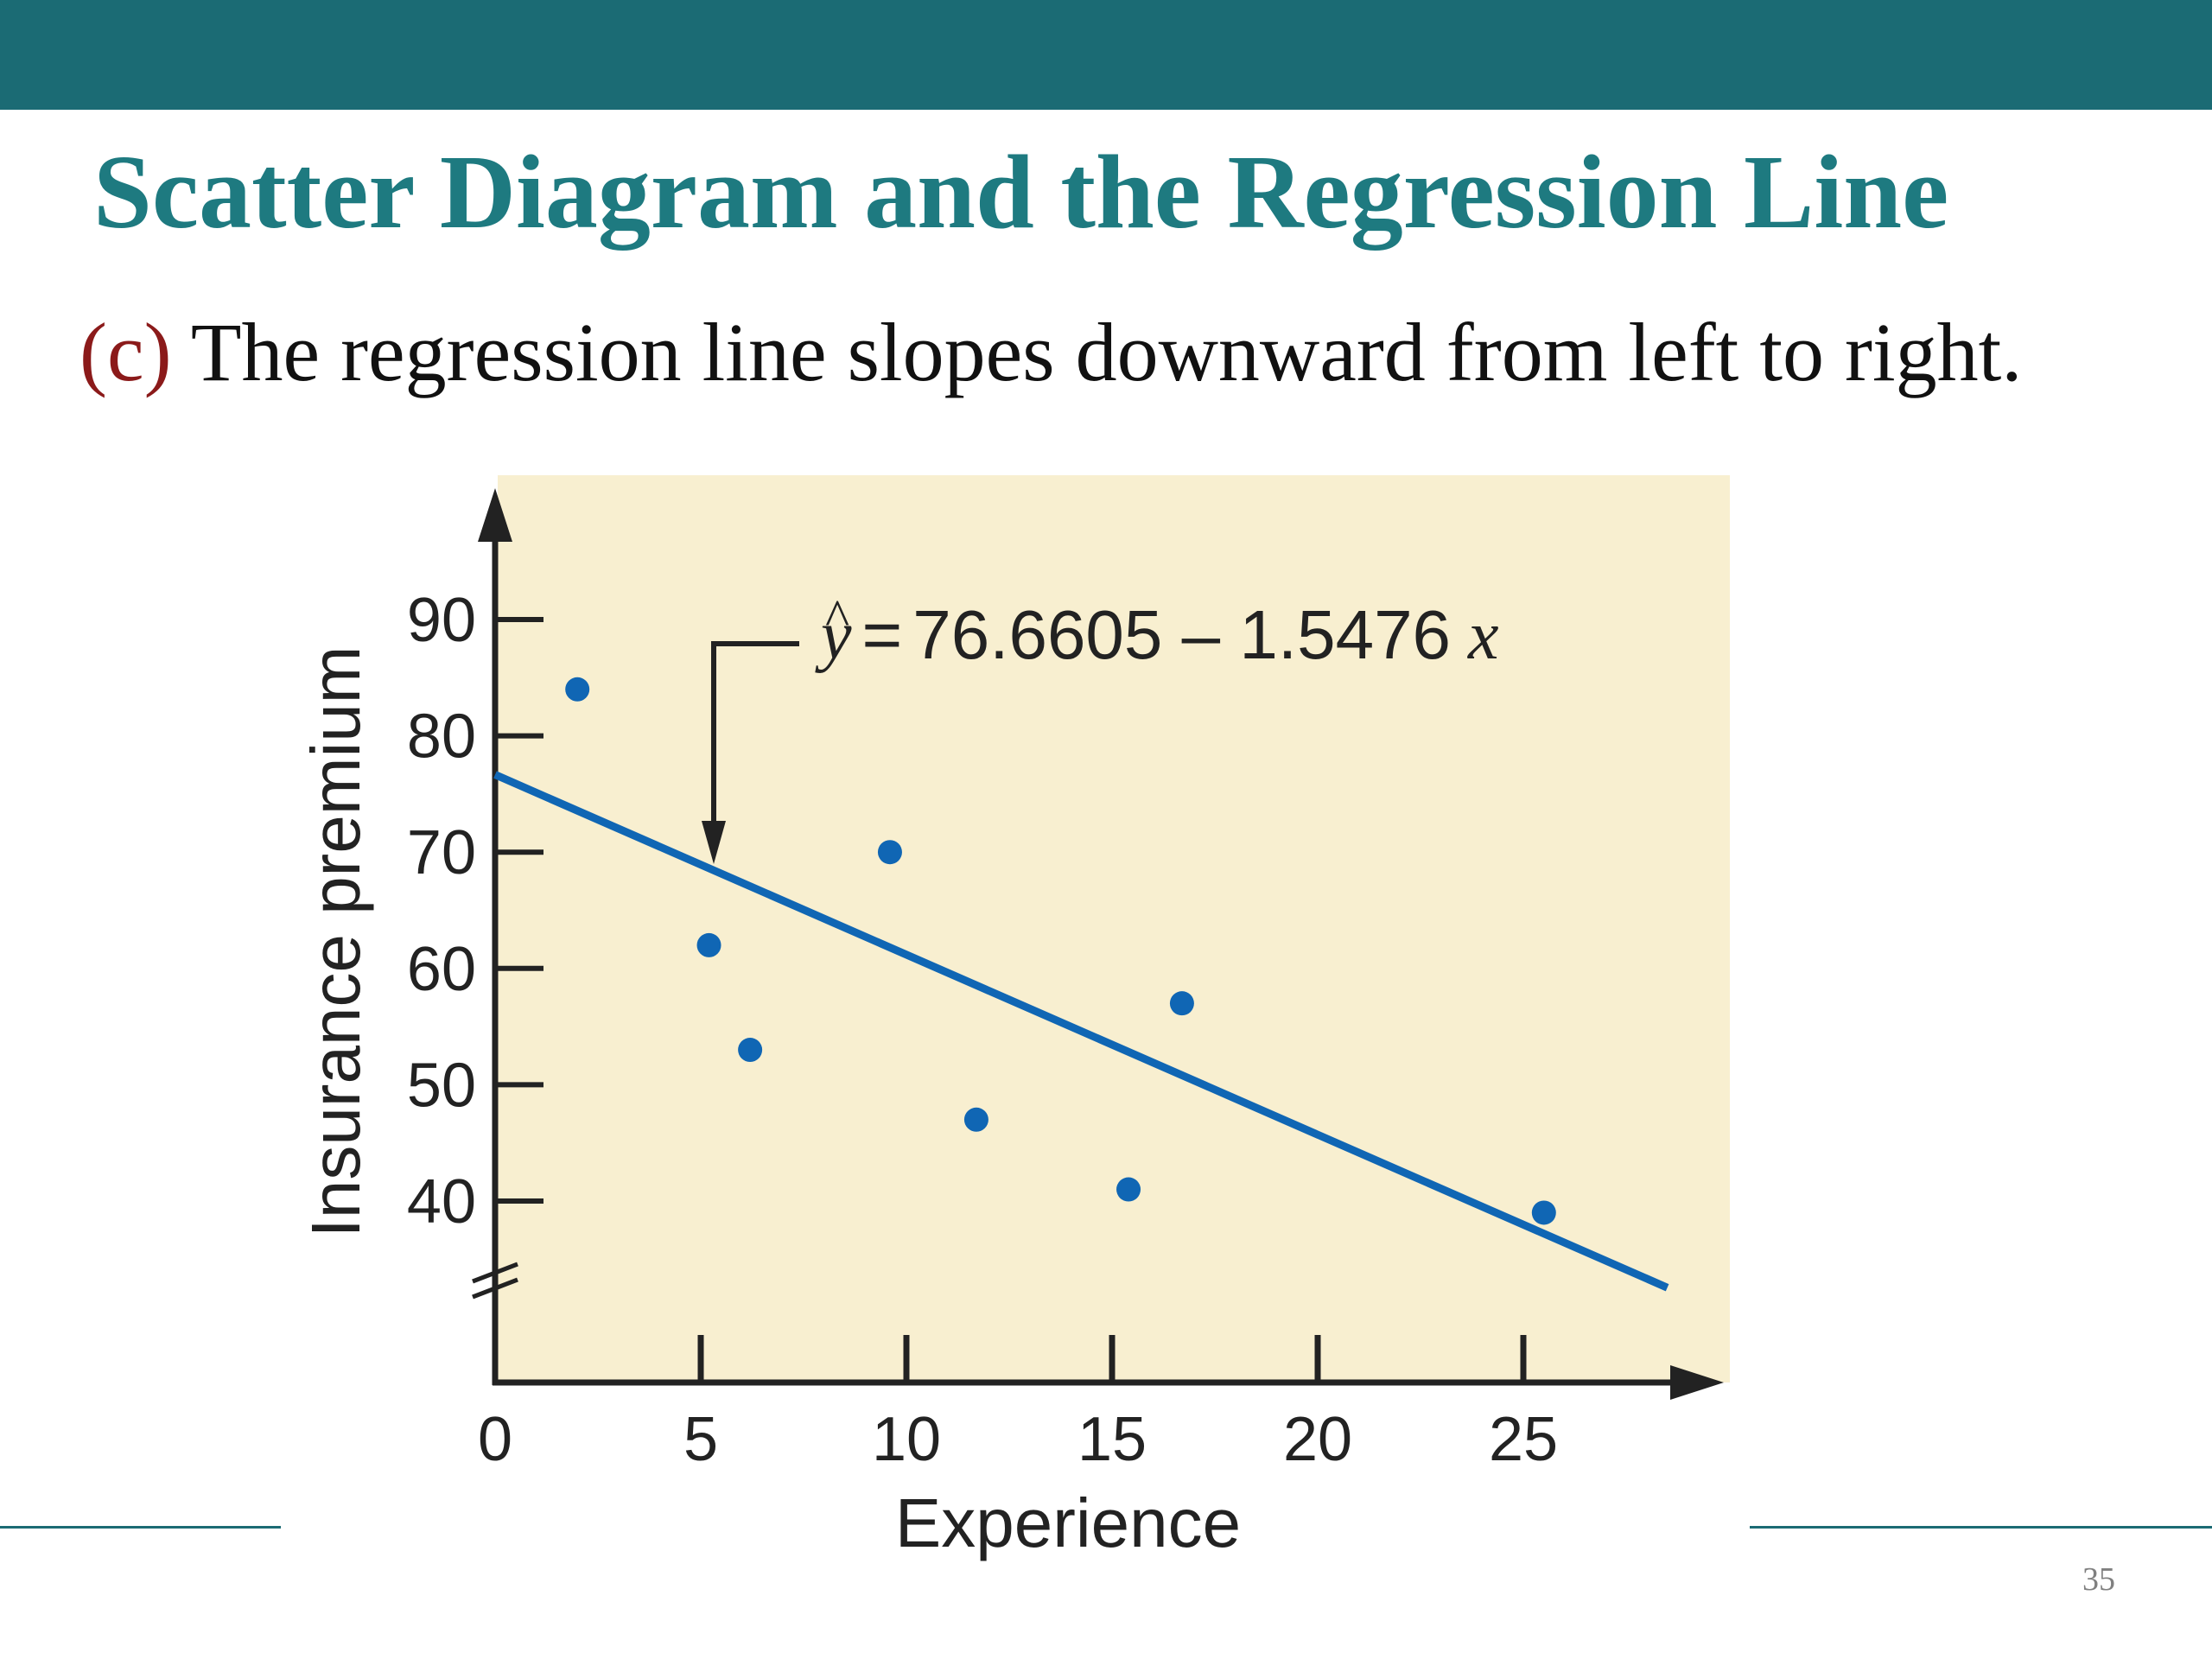  What do you see at coordinates (441, 1085) in the screenshot?
I see `y-tick-label: 50` at bounding box center [441, 1085].